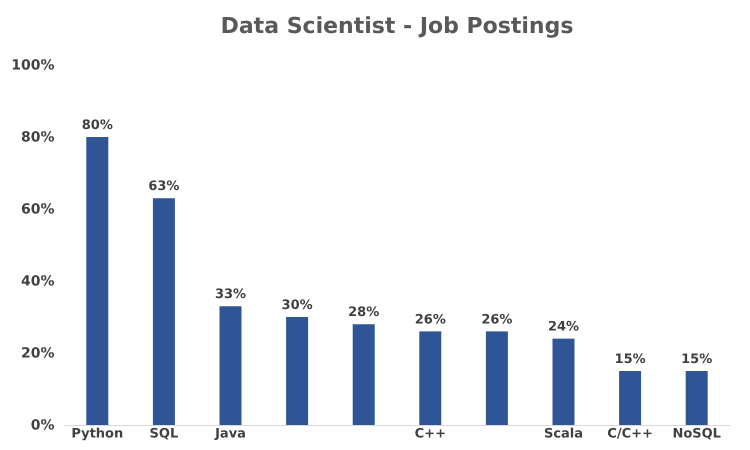  What do you see at coordinates (37, 138) in the screenshot?
I see `y-tick-label: 80%` at bounding box center [37, 138].